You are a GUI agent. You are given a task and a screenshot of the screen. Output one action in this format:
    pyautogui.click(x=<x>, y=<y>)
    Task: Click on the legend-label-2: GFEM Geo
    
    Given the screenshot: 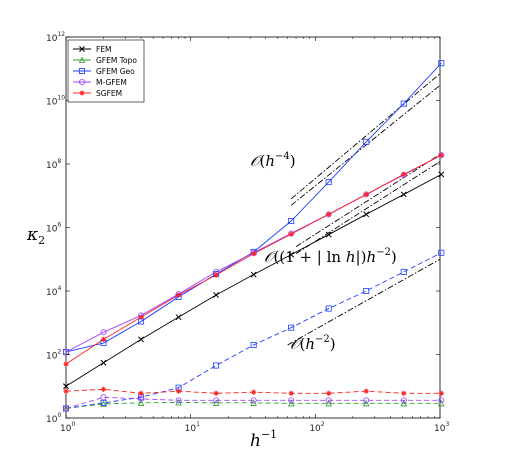 What is the action you would take?
    pyautogui.click(x=115, y=71)
    